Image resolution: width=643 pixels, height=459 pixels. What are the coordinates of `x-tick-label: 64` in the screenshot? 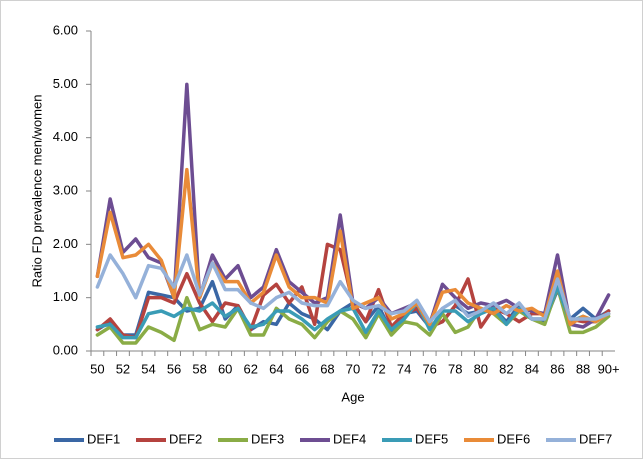 It's located at (276, 368).